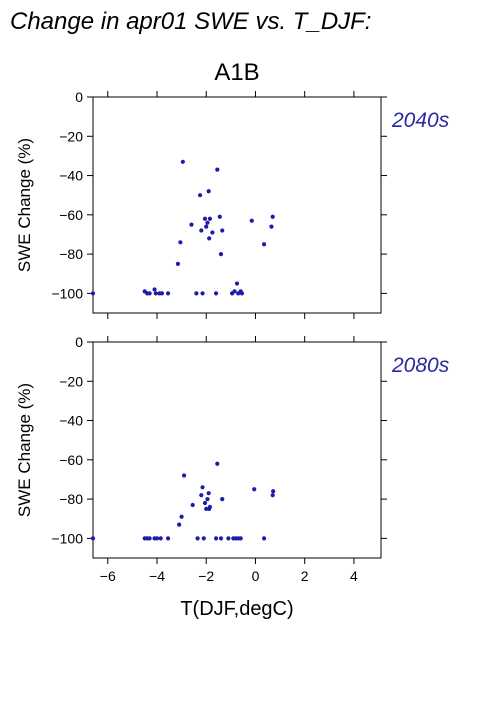 Image resolution: width=501 pixels, height=709 pixels. I want to click on x-tick-label: 0, so click(256, 576).